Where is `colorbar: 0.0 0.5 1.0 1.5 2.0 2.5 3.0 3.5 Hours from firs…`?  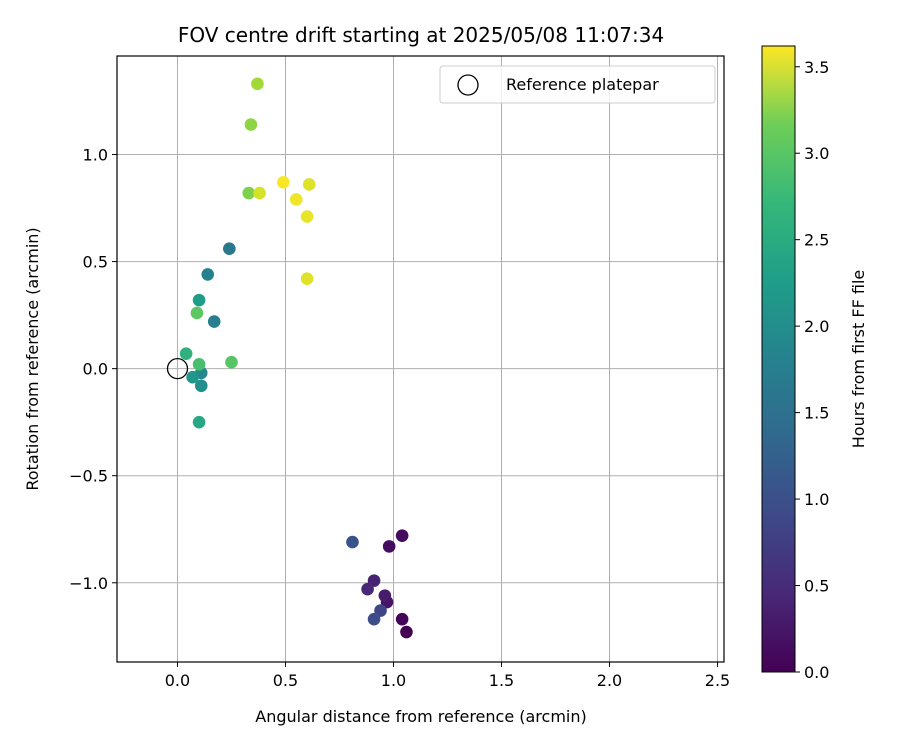
colorbar: 0.0 0.5 1.0 1.5 2.0 2.5 3.0 3.5 Hours from firs… is located at coordinates (814, 363).